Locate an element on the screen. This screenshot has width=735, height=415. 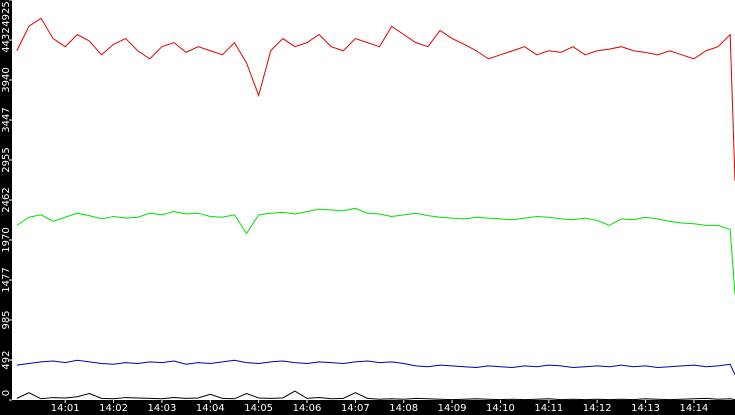
y-tick-label: 3447 is located at coordinates (6, 119).